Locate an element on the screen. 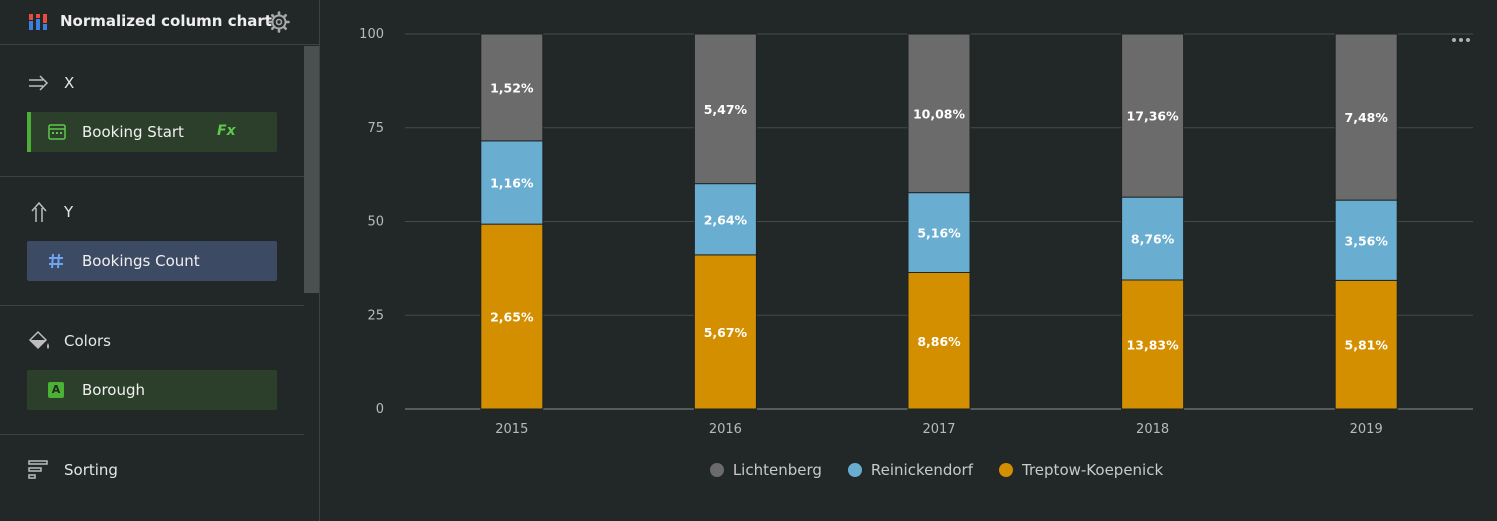  data-label: 5,47% is located at coordinates (726, 109).